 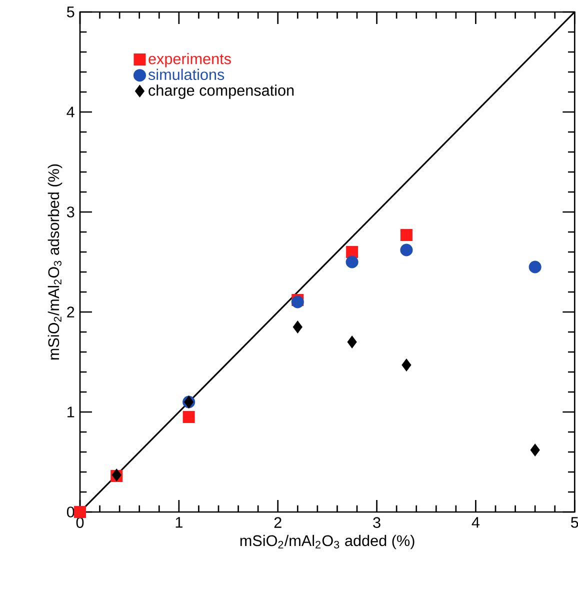 What do you see at coordinates (189, 60) in the screenshot?
I see `legend-label: experiments` at bounding box center [189, 60].